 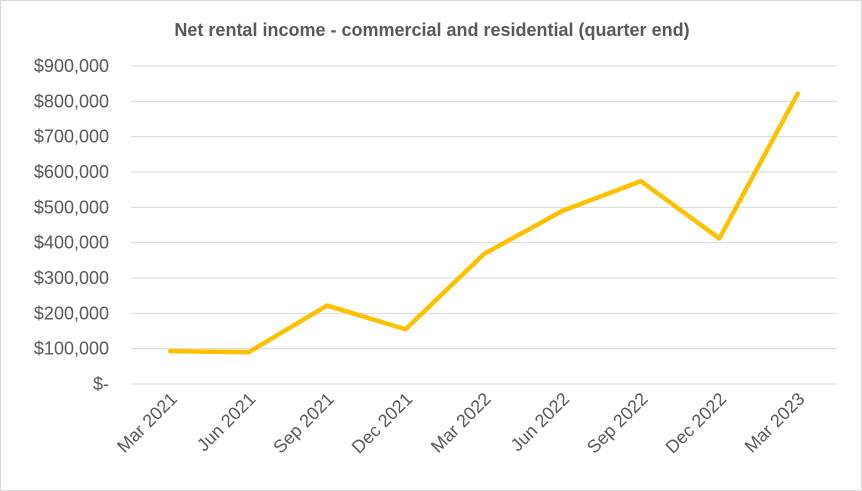 I want to click on y-tick-label: $200,000, so click(x=71, y=313).